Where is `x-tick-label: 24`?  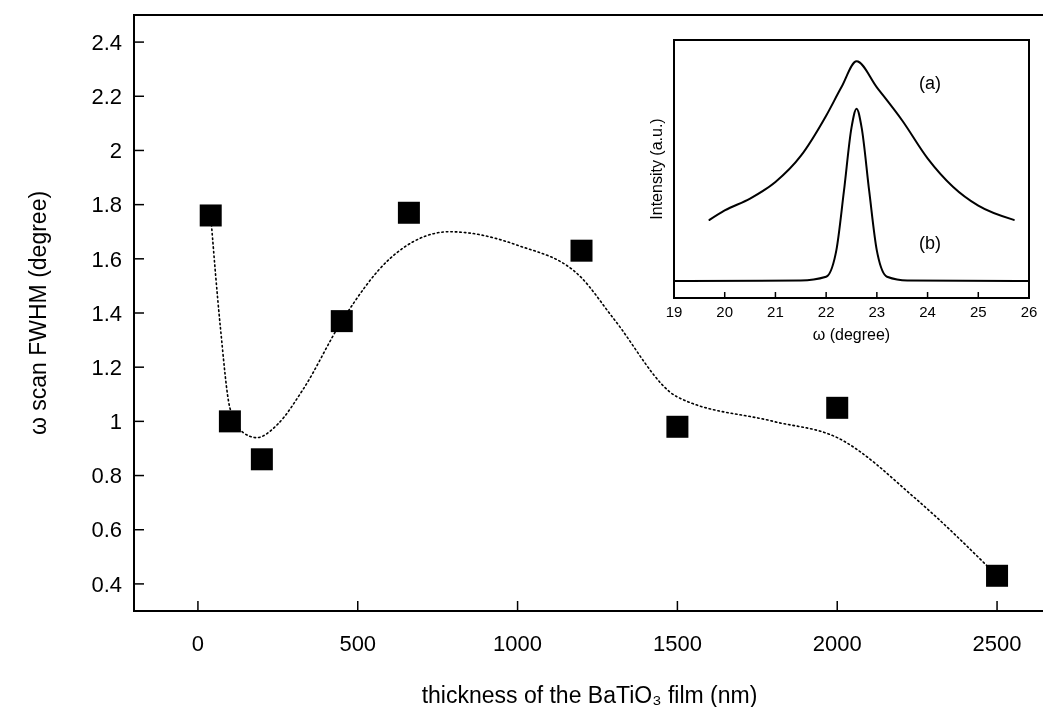 x-tick-label: 24 is located at coordinates (927, 311).